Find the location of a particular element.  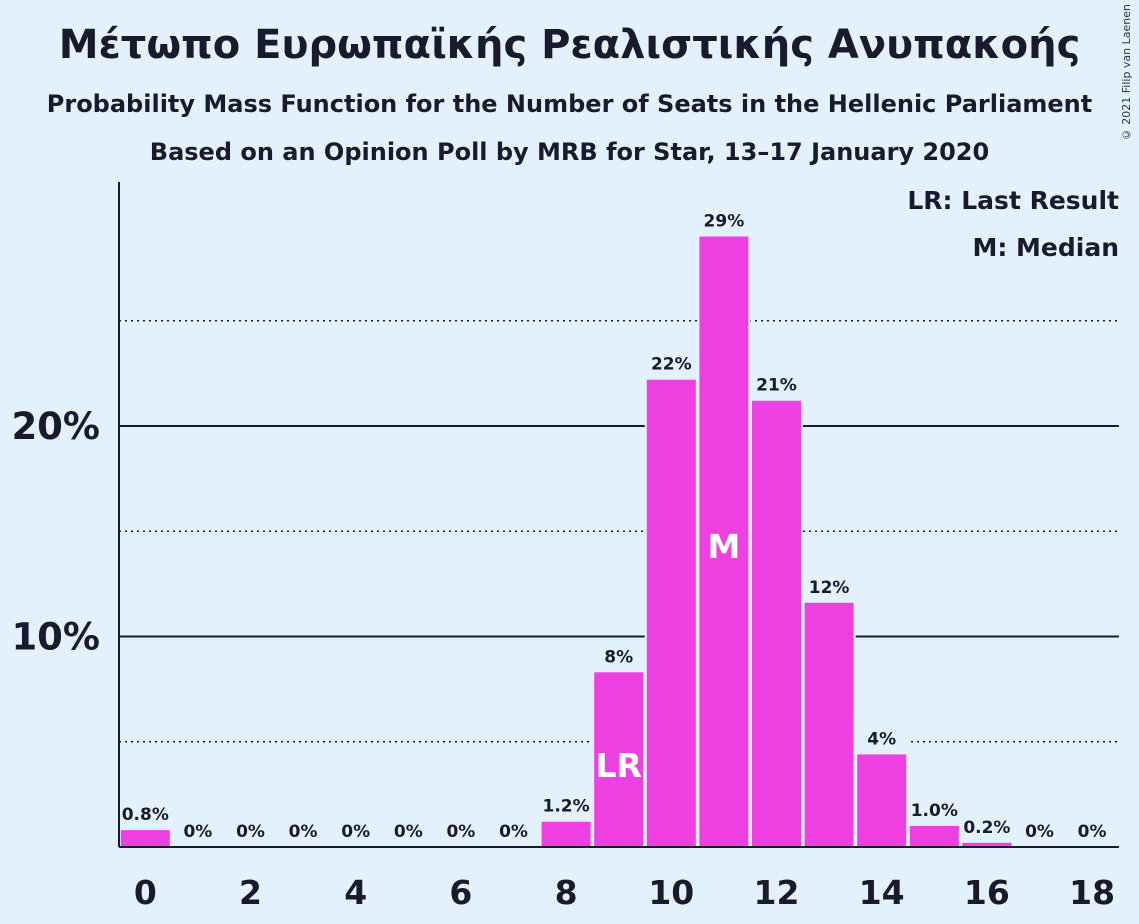

legend-last-result: LR: Last Result is located at coordinates (1013, 200).